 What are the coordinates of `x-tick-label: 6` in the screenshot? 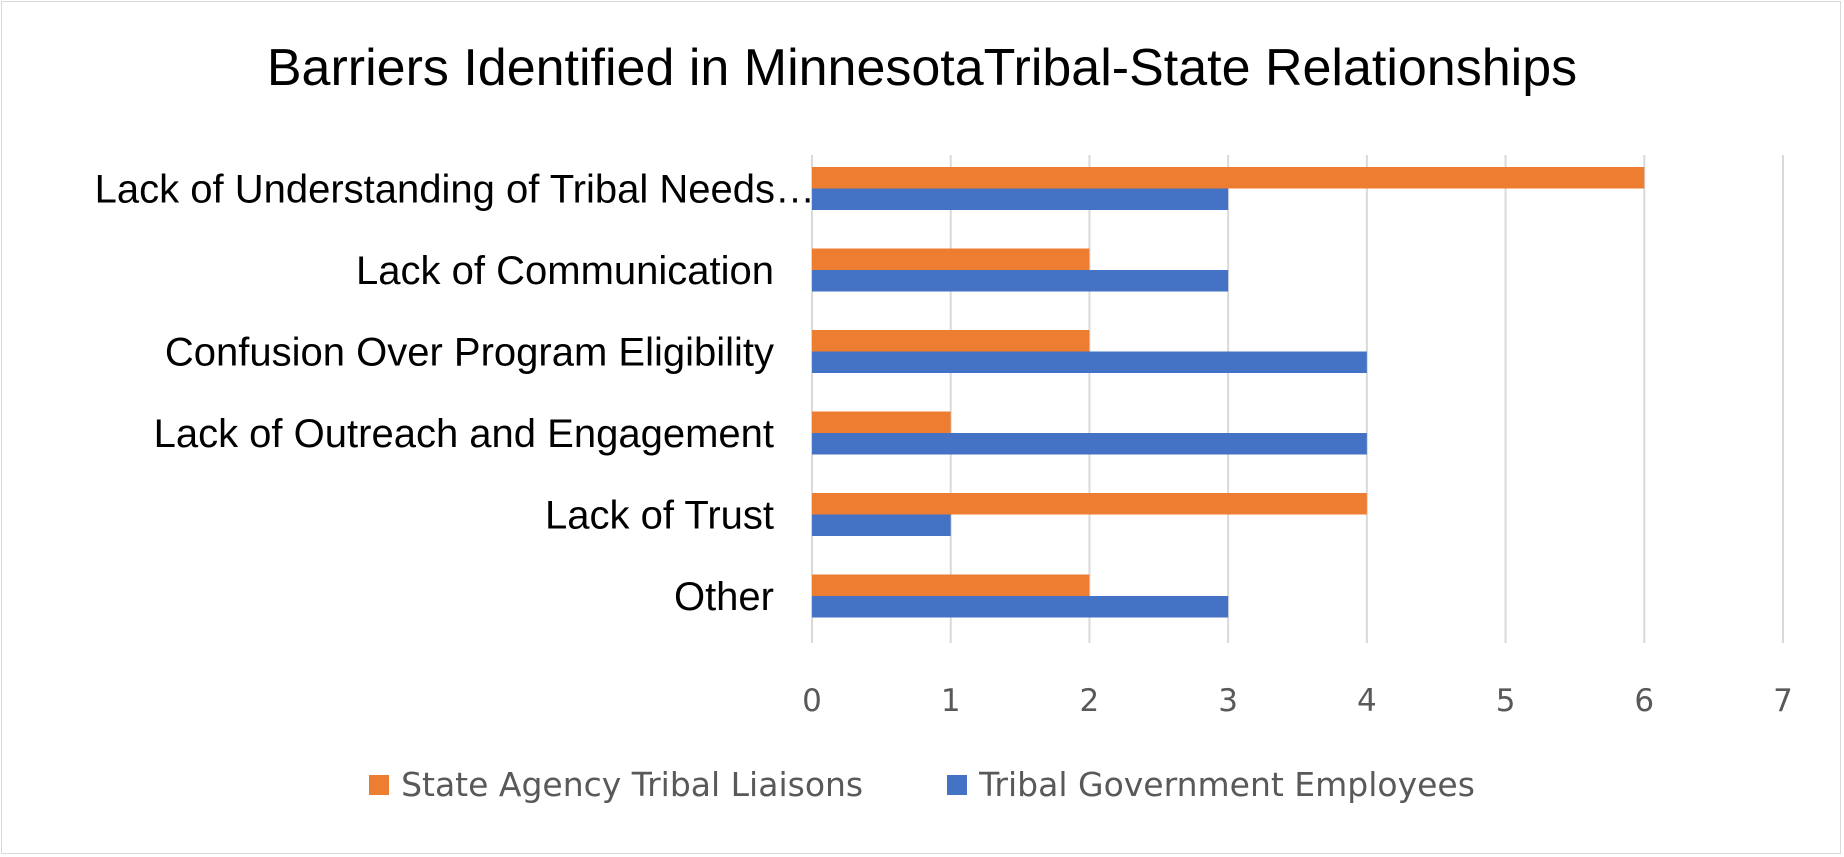 It's located at (1644, 701).